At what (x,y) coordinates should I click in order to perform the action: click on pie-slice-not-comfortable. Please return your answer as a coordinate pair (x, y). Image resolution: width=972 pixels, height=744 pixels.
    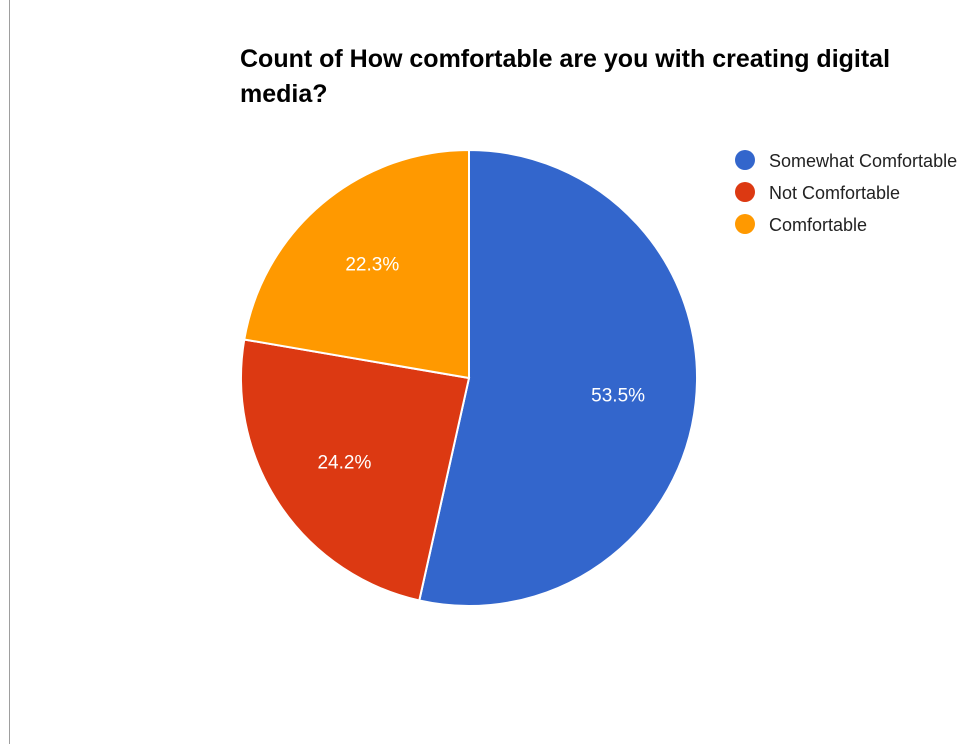
    Looking at the image, I should click on (355, 470).